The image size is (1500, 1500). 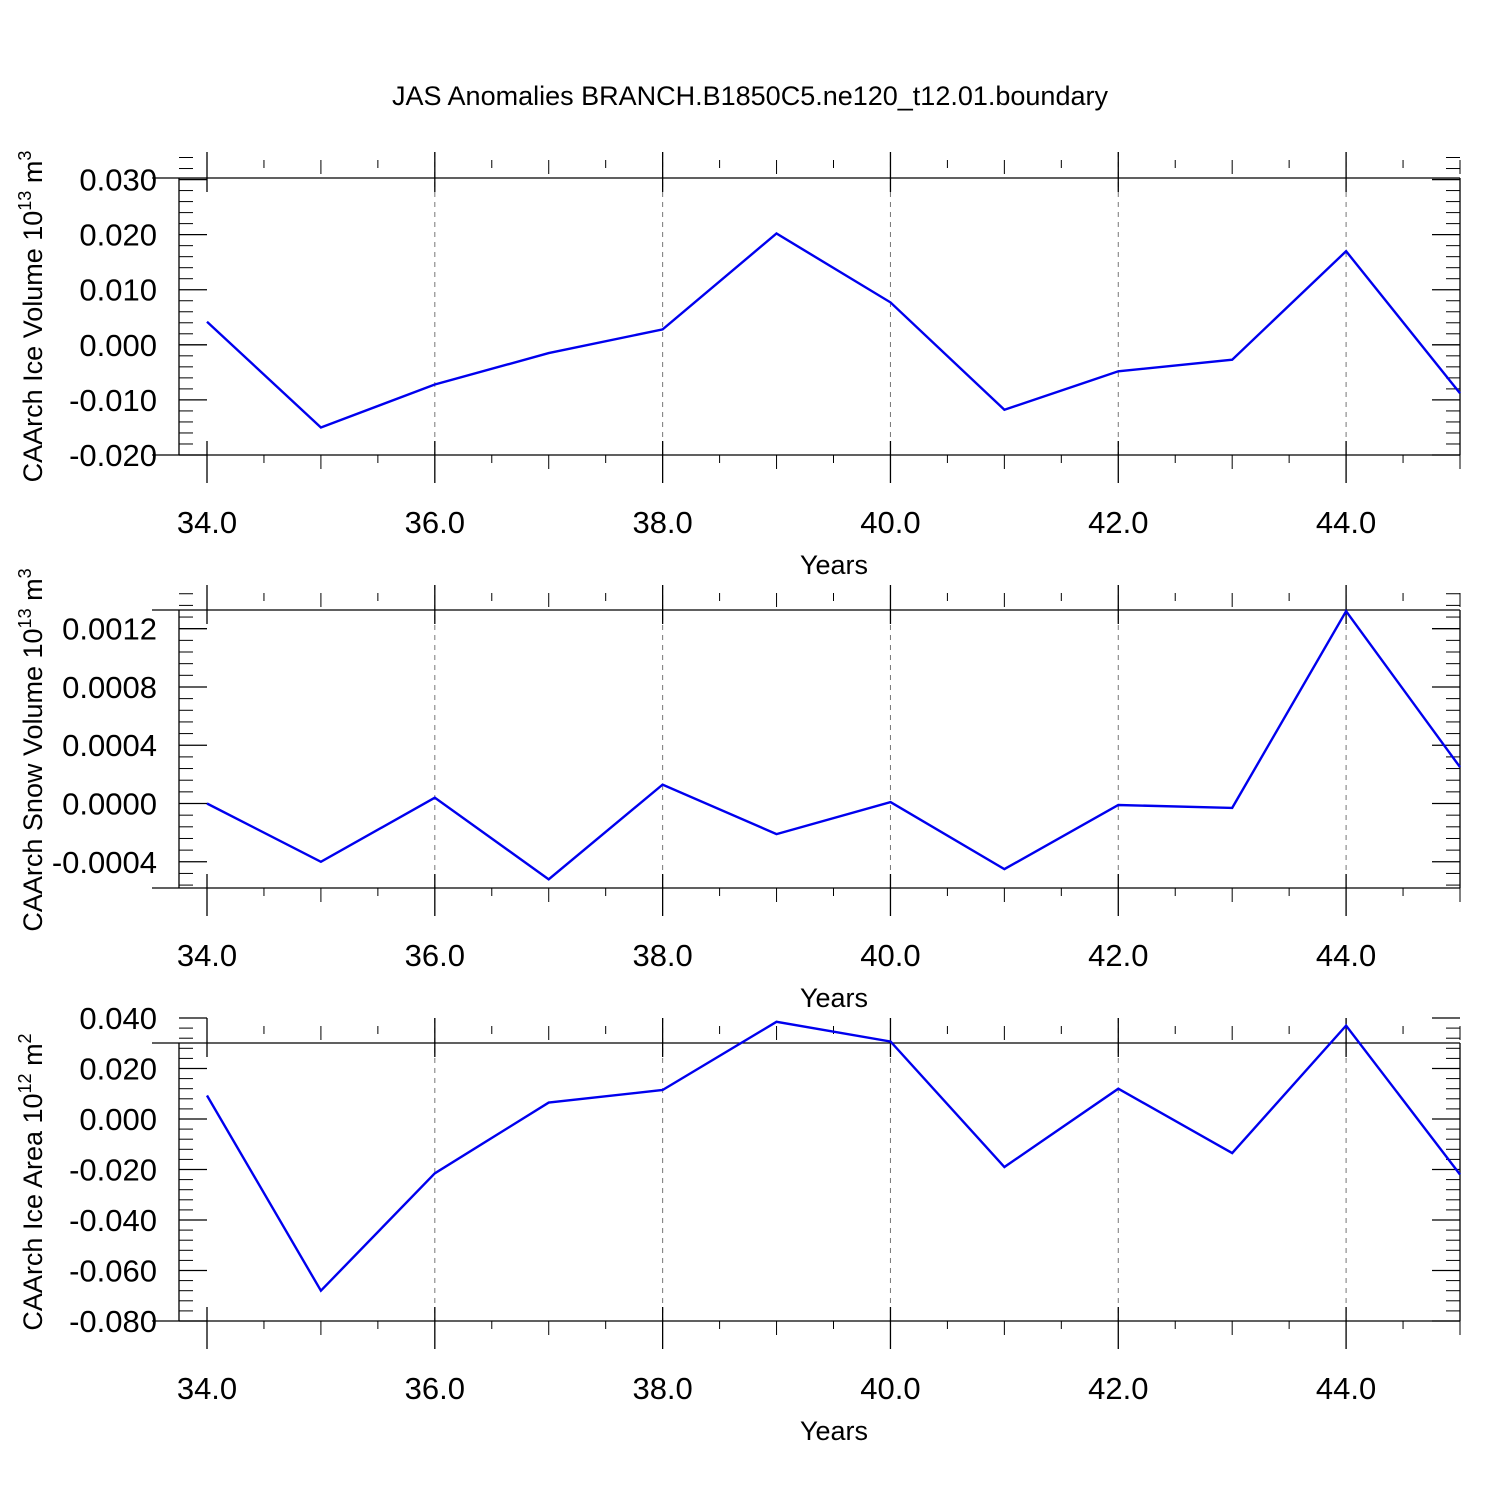 I want to click on y-tick-label: 0.0004, so click(x=109, y=745).